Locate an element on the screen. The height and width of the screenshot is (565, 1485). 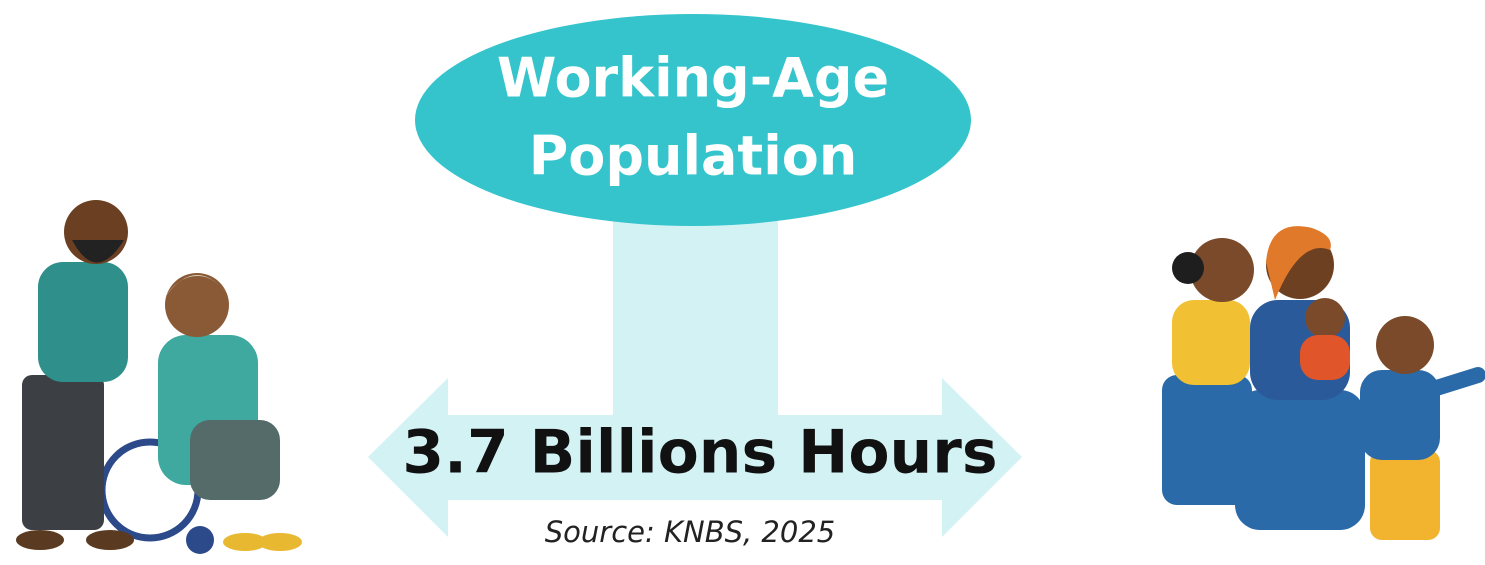
boy-top is located at coordinates (1400, 415).